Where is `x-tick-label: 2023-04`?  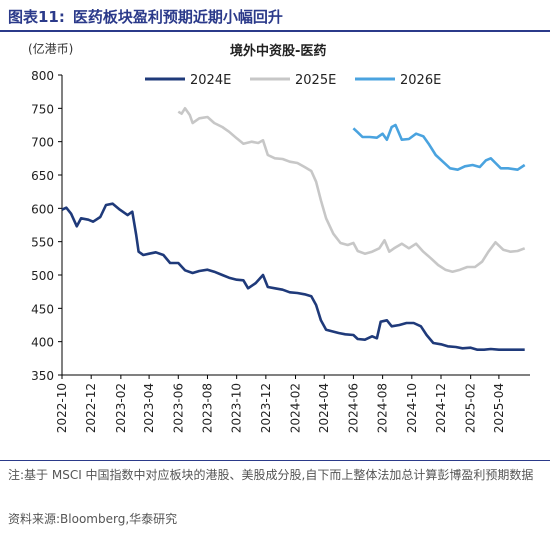 x-tick-label: 2023-04 is located at coordinates (149, 408).